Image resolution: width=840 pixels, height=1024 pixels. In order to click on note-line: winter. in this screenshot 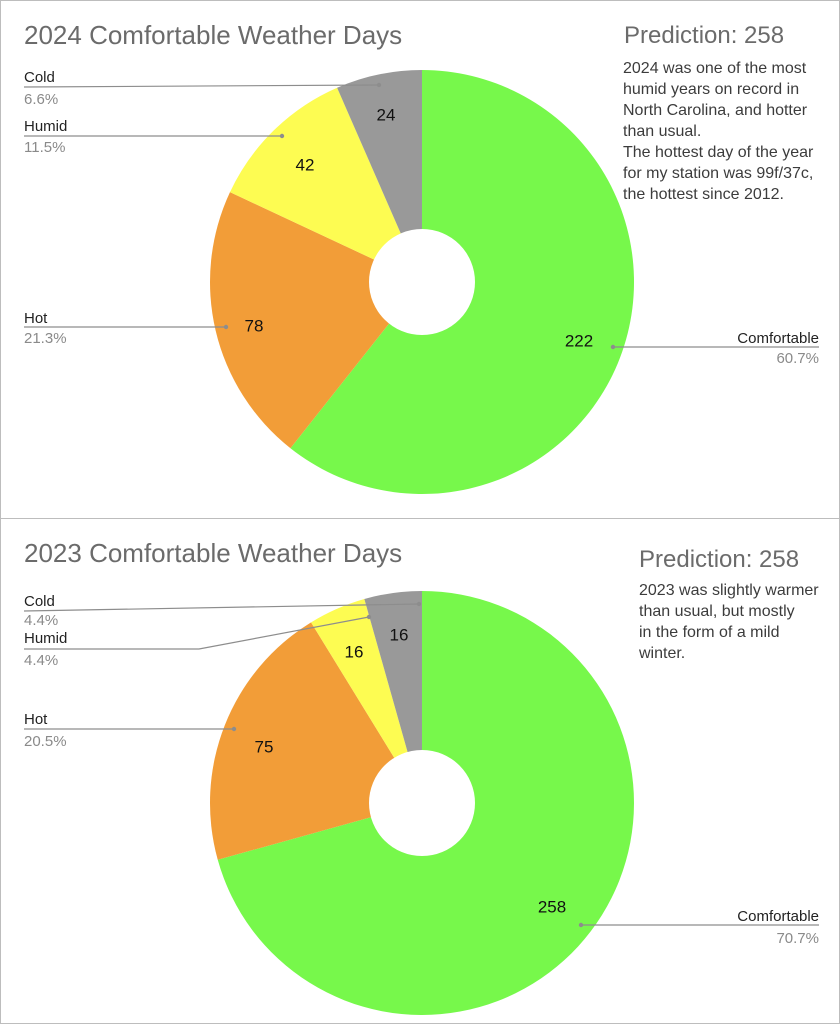, I will do `click(662, 653)`.